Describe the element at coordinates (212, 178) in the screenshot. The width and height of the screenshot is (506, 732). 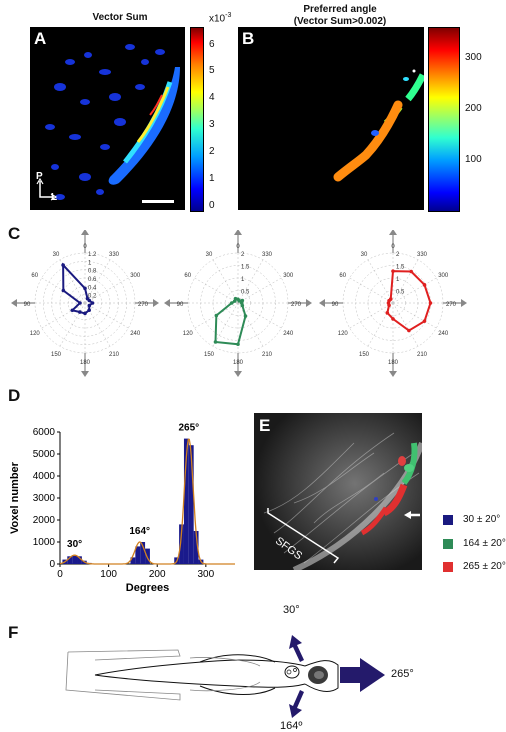
I see `colorbar-a-tick: 1` at that location.